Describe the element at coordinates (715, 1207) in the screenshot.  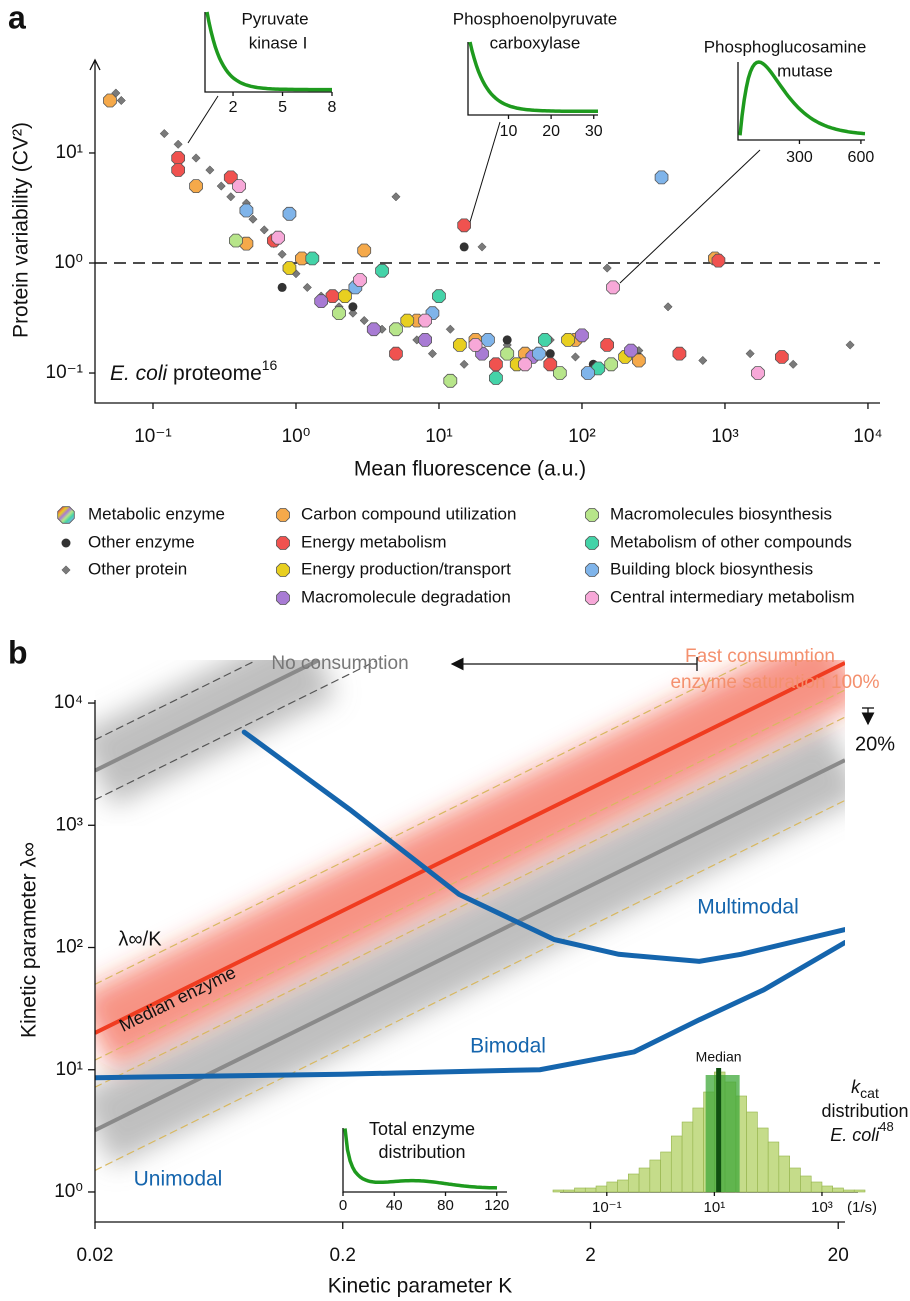
I see `inset-tick-label: 10¹` at that location.